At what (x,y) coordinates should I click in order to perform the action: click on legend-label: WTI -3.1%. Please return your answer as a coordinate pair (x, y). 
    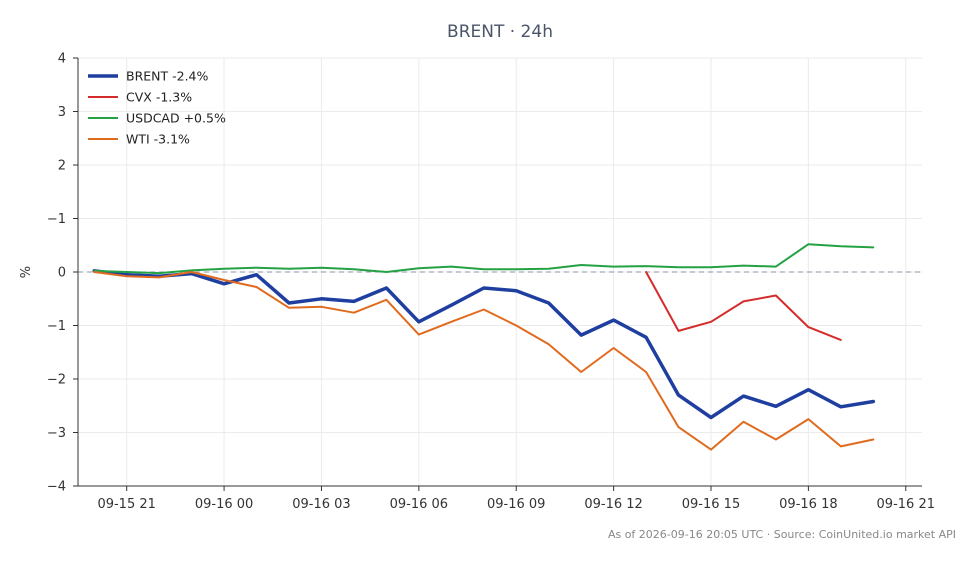
    Looking at the image, I should click on (158, 139).